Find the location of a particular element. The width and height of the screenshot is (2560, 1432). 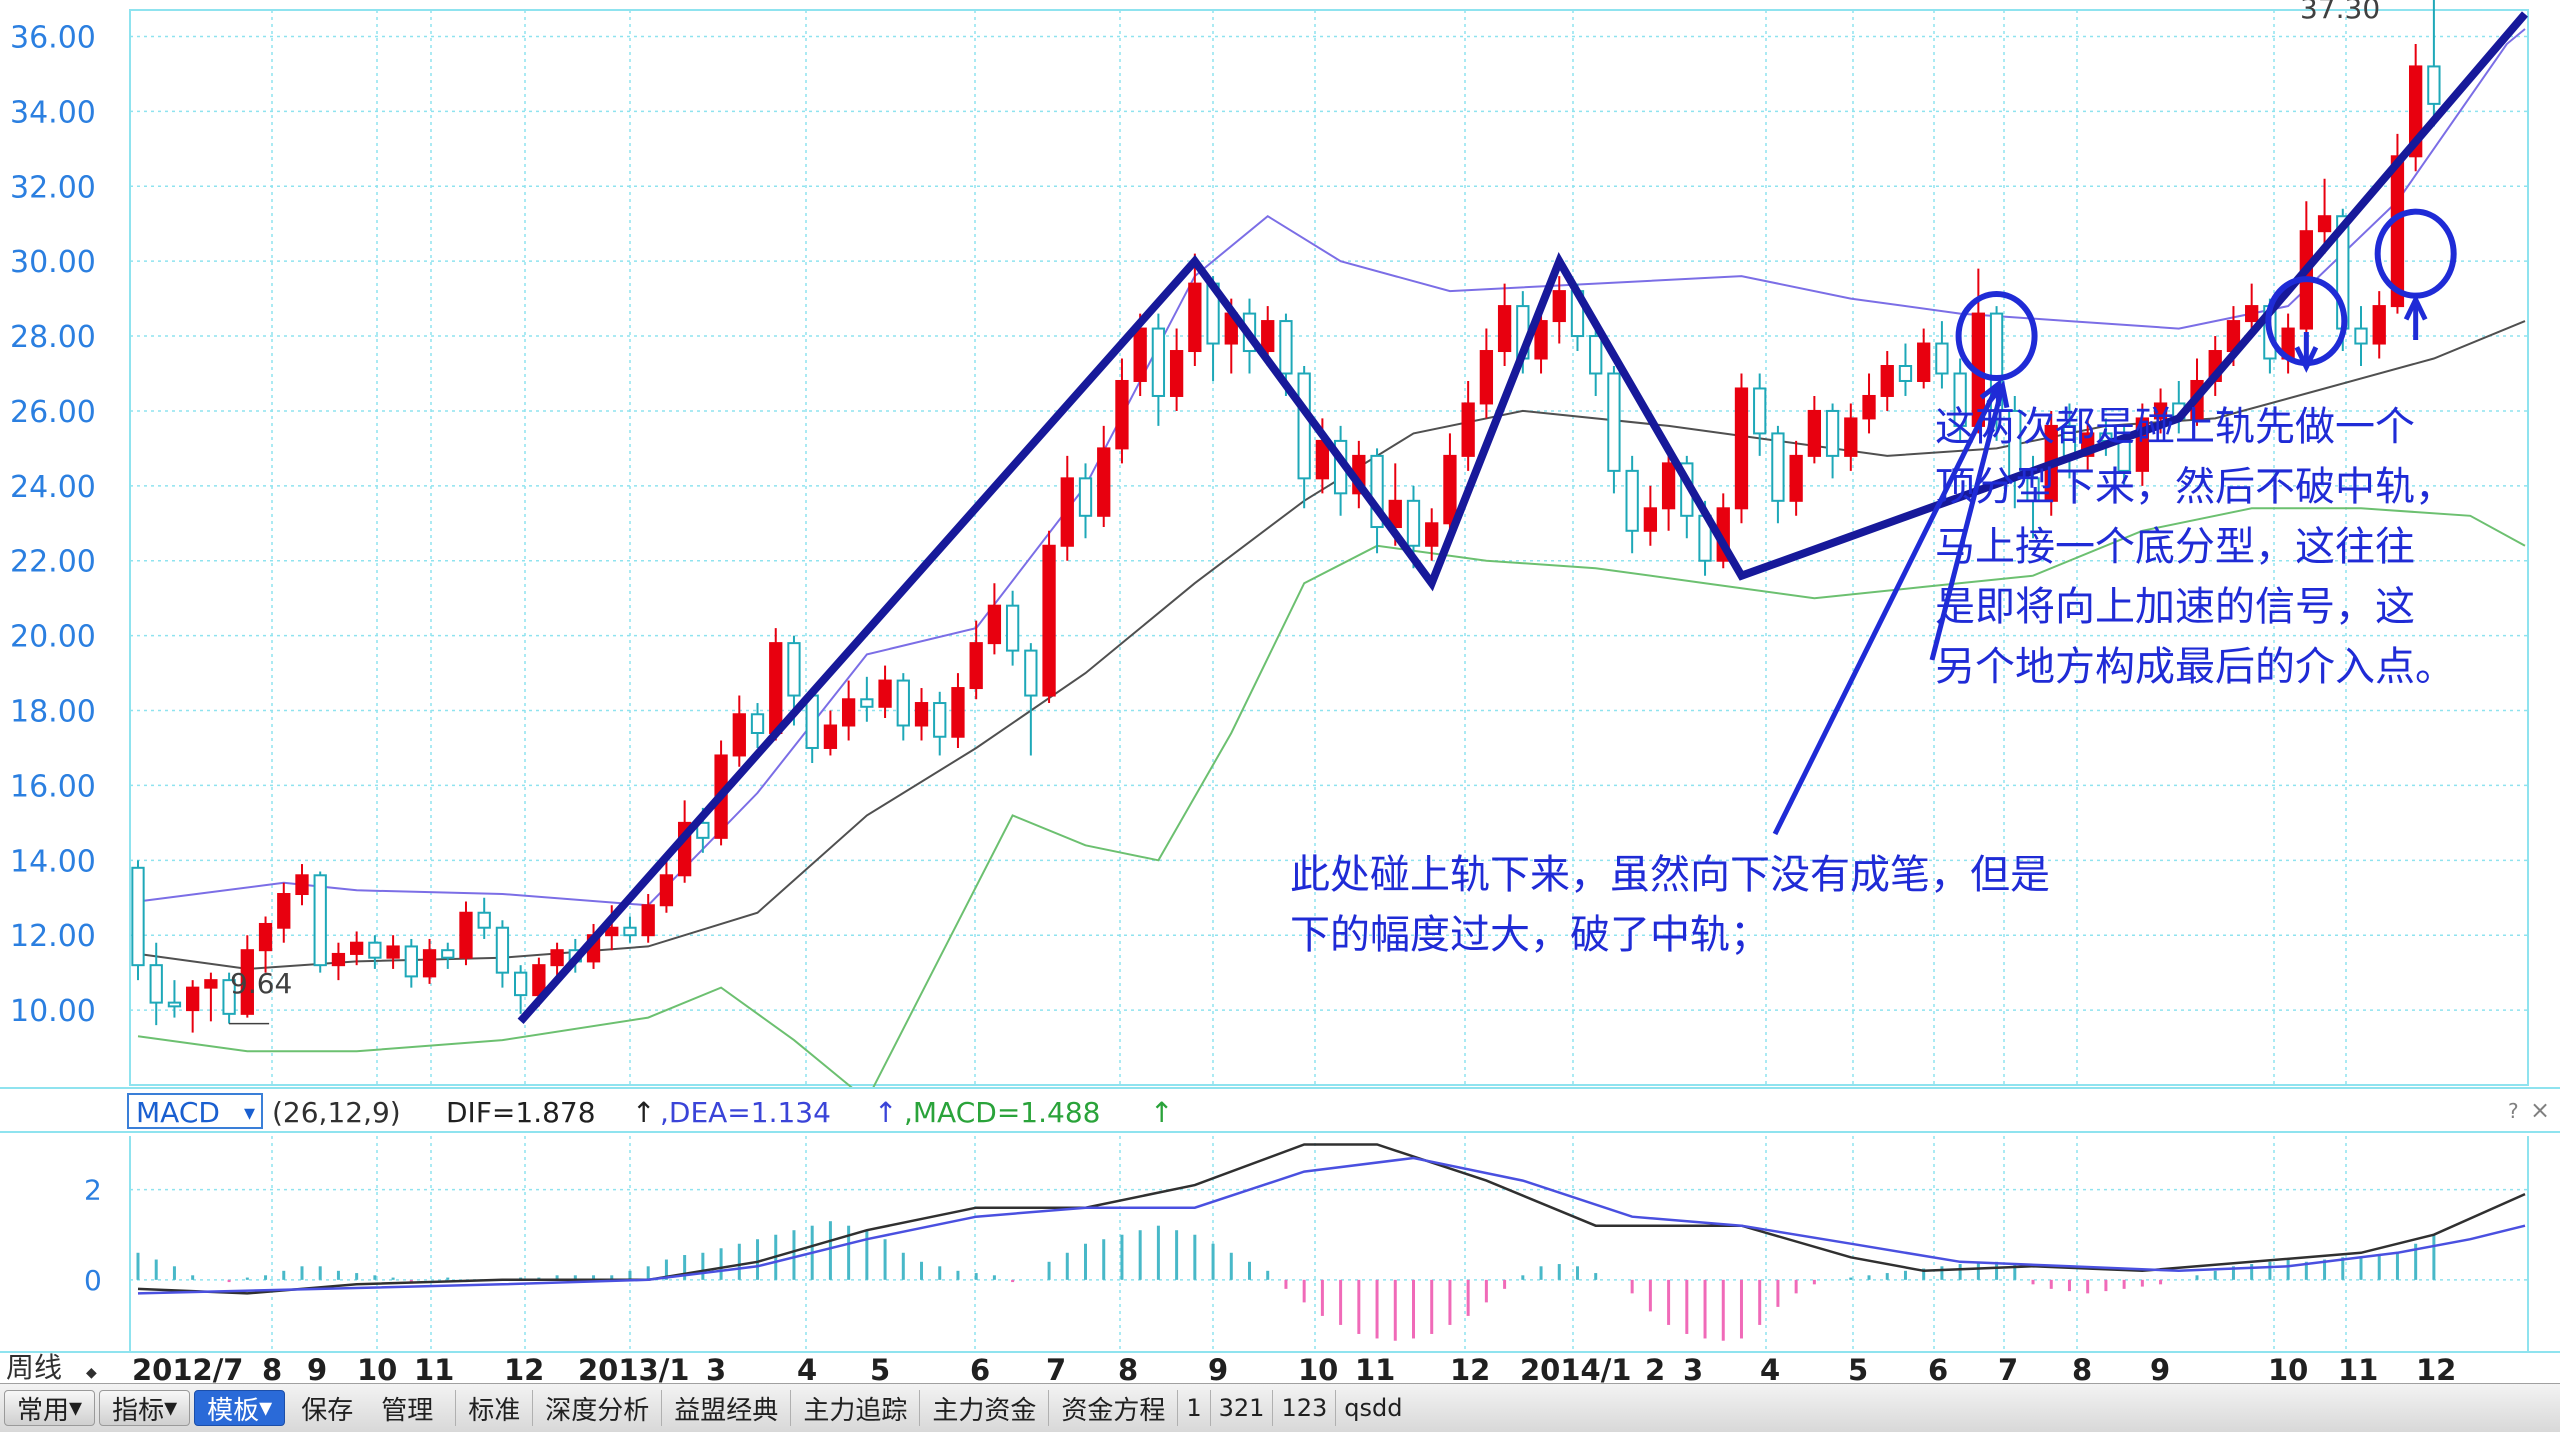

arrow-to-circle-3-head is located at coordinates (2415, 307).